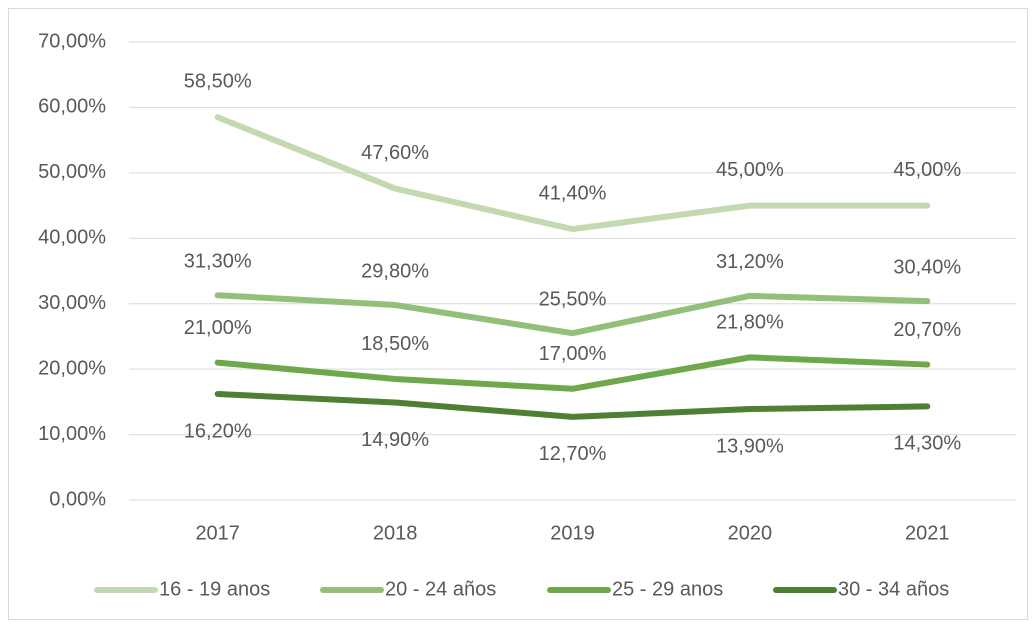 The height and width of the screenshot is (628, 1036). Describe the element at coordinates (573, 299) in the screenshot. I see `data-label: 25,50%` at that location.